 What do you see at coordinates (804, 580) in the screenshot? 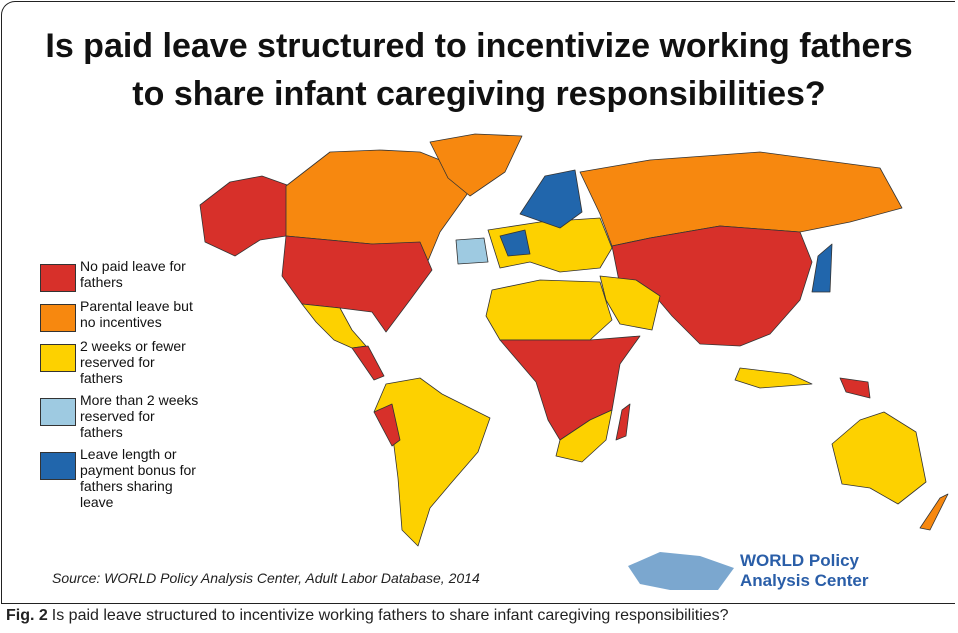
I see `logo-line: Analysis Center` at bounding box center [804, 580].